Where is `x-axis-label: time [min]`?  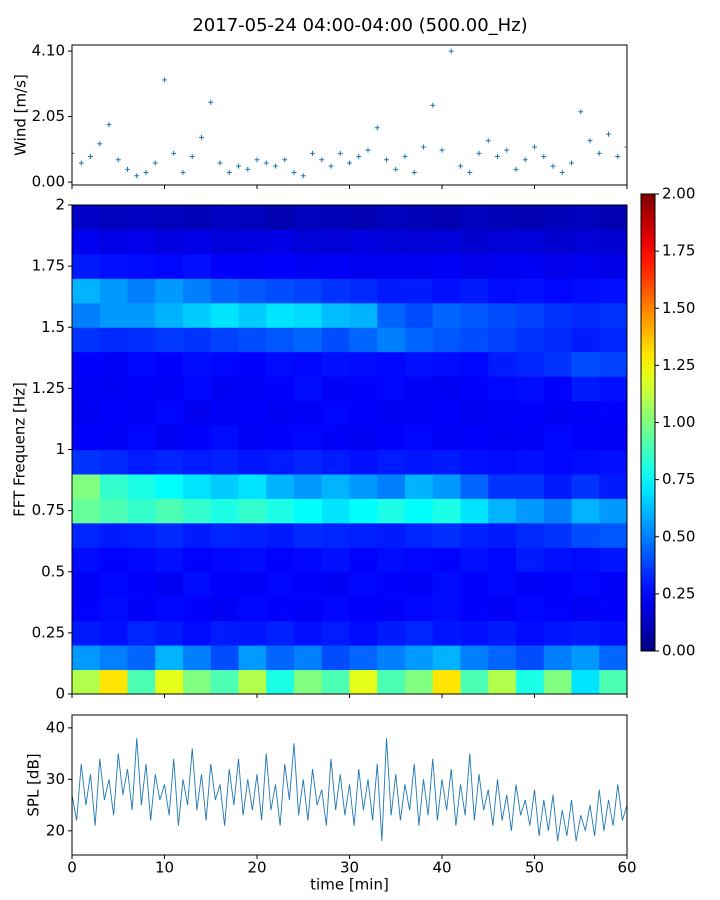 x-axis-label: time [min] is located at coordinates (349, 885).